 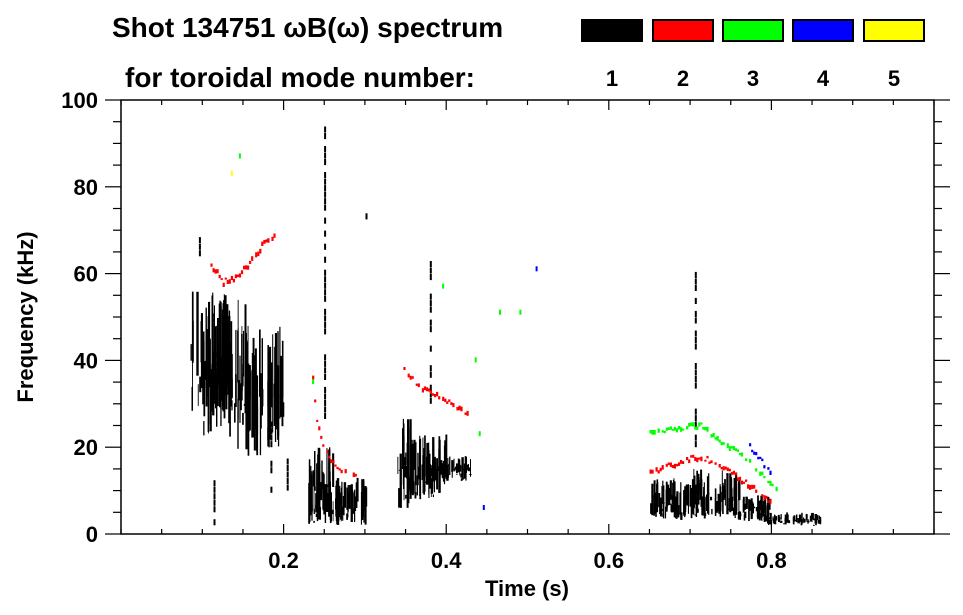 What do you see at coordinates (753, 55) in the screenshot?
I see `legend: 1 2 3 4 5` at bounding box center [753, 55].